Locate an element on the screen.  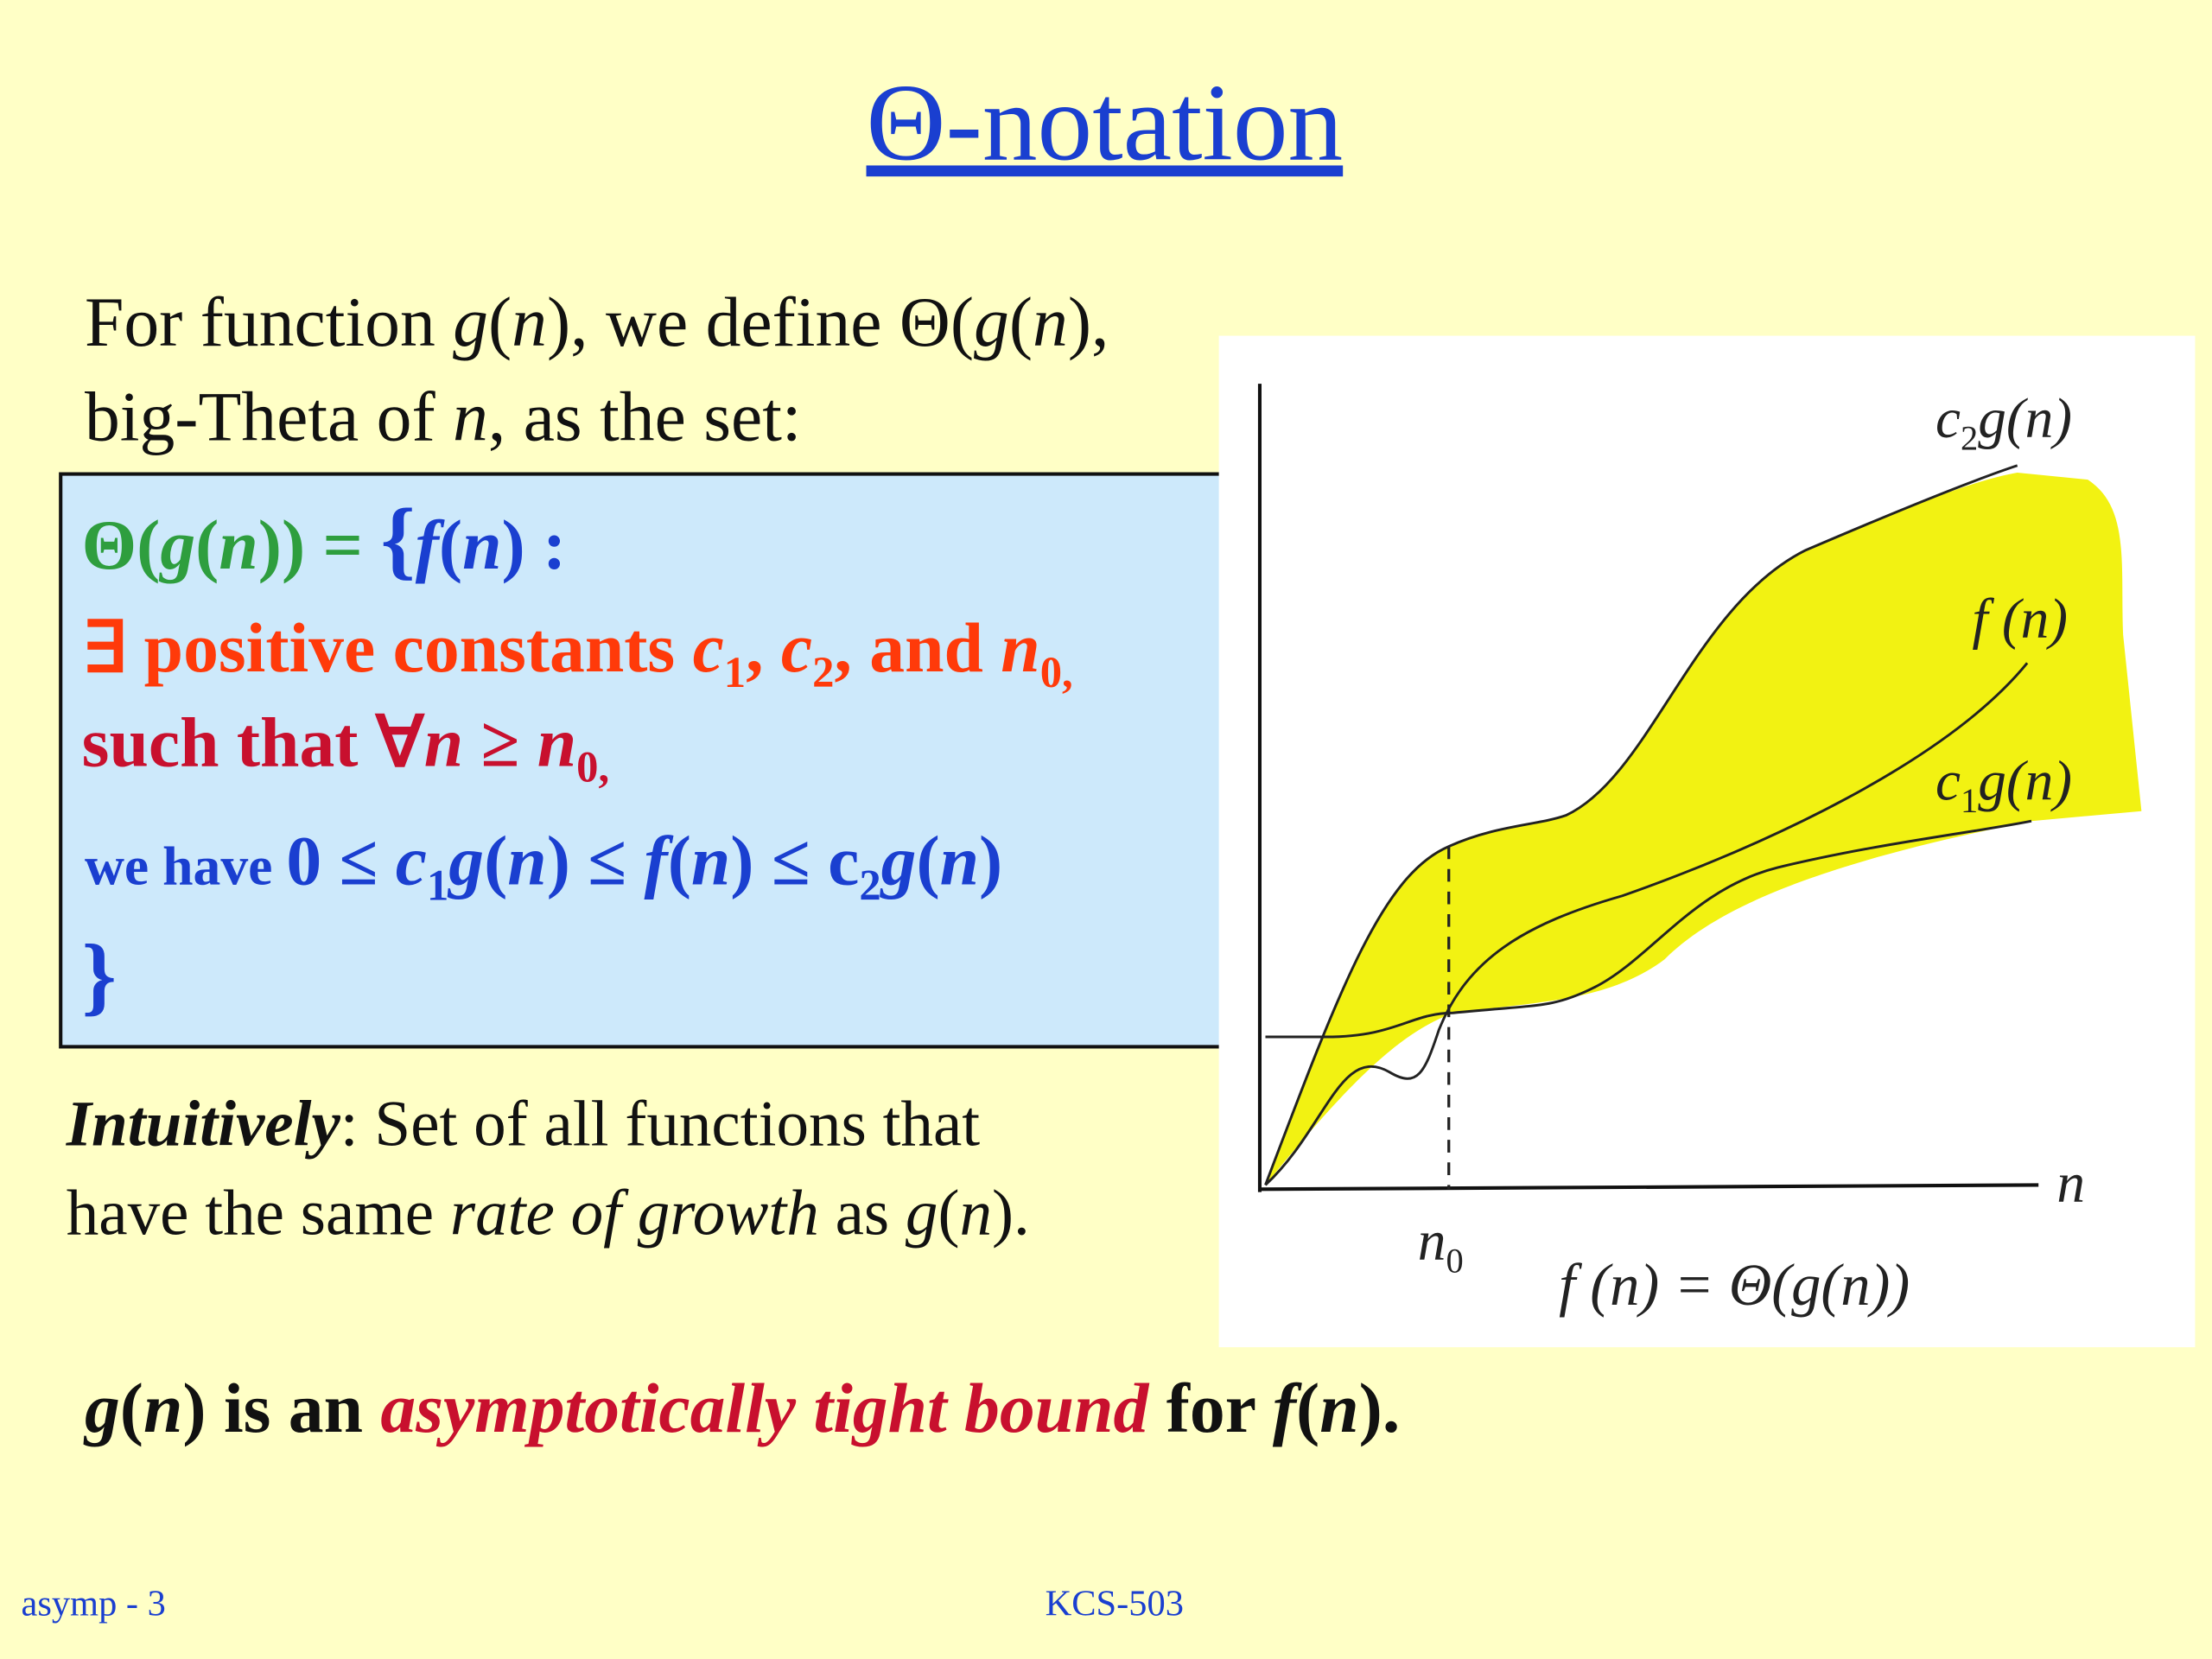
text-run: ), we define Θ( is located at coordinates (760, 322).